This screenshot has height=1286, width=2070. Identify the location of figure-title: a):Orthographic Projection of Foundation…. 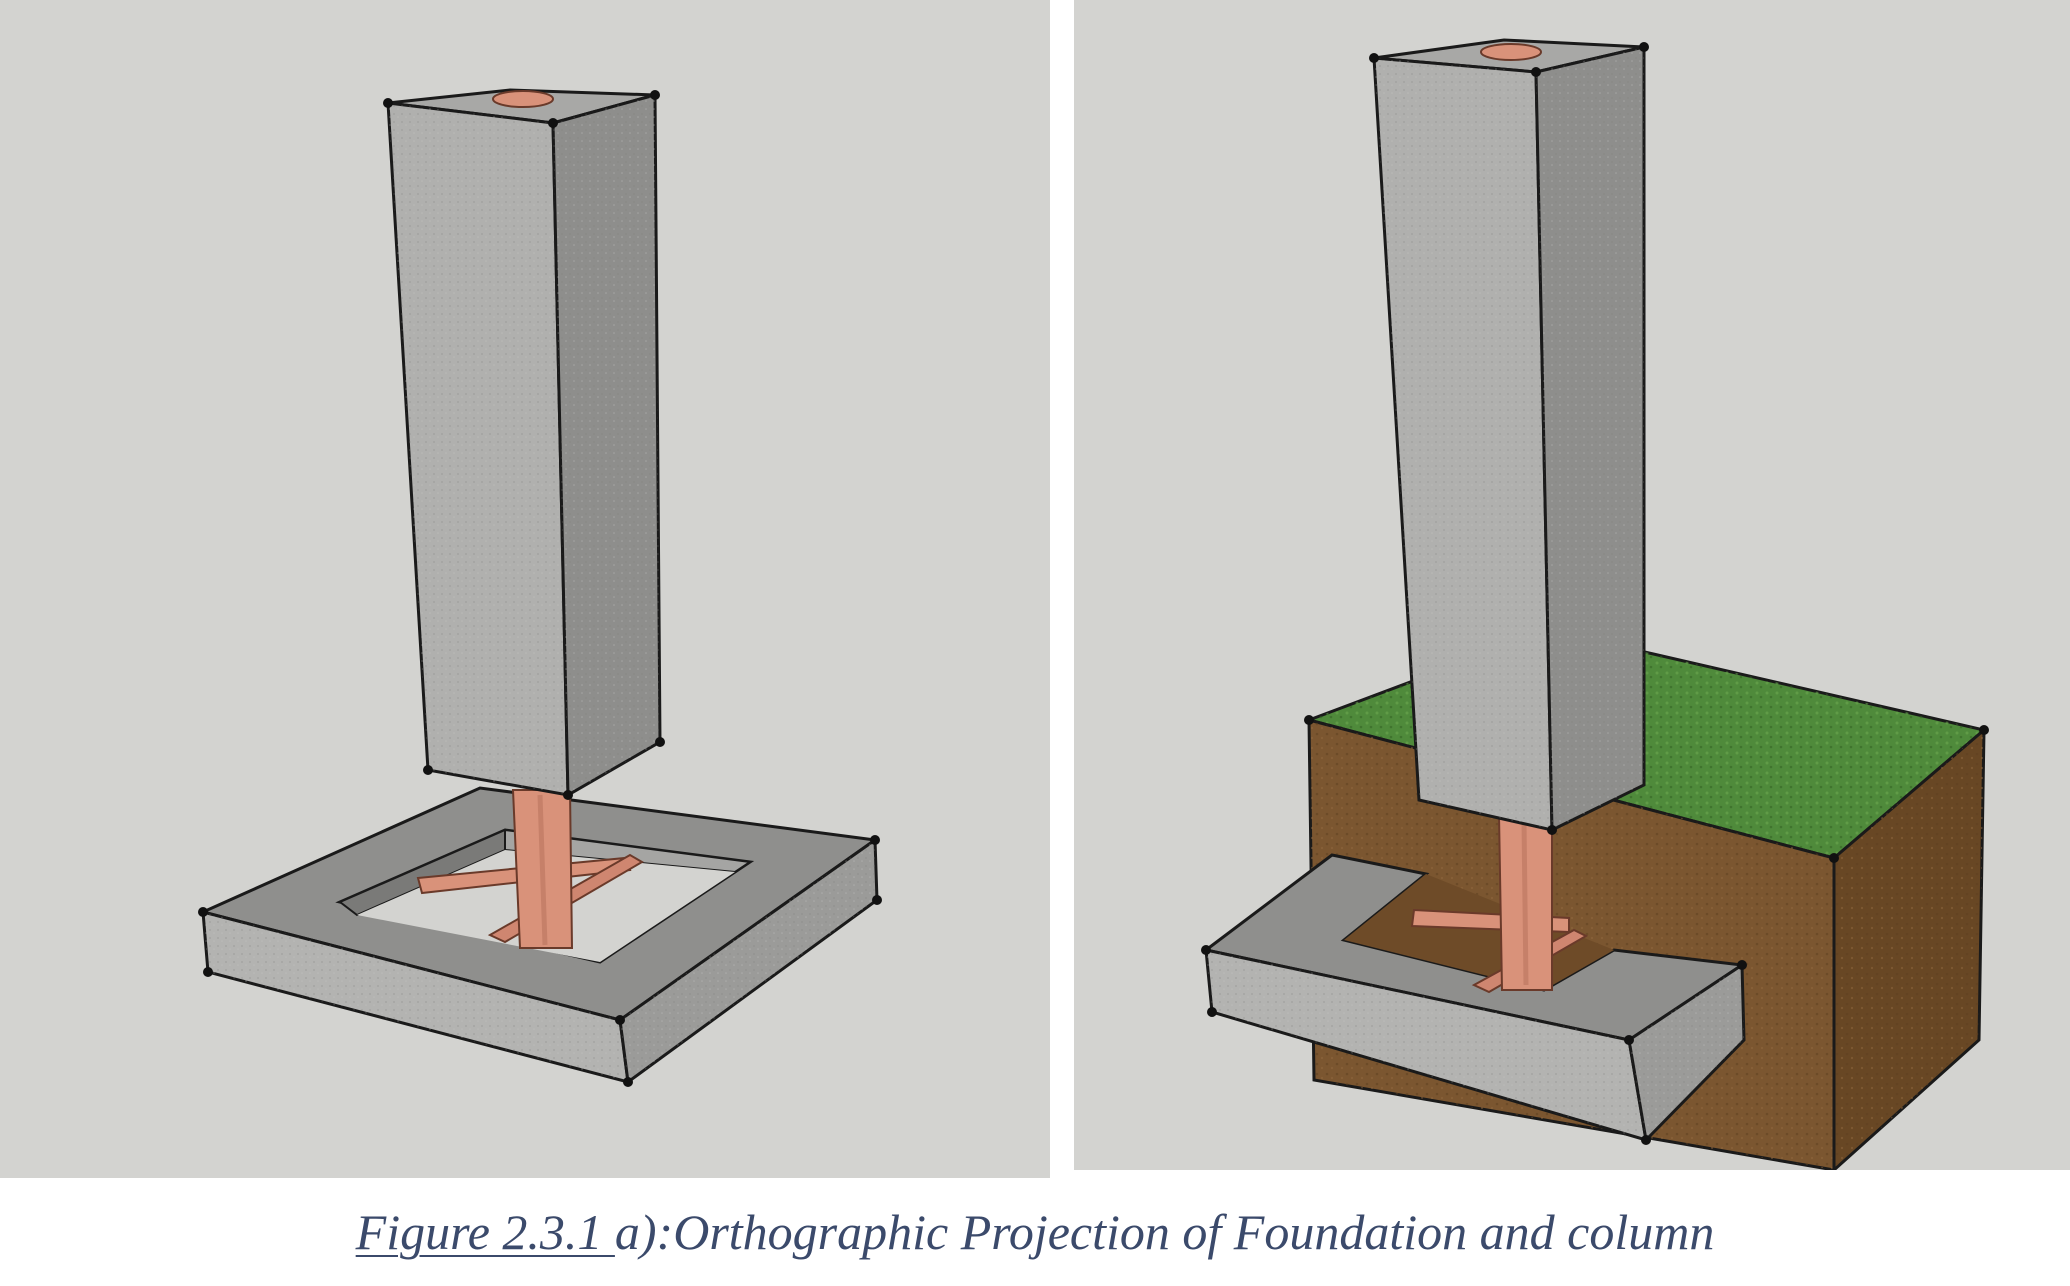
(1164, 1232).